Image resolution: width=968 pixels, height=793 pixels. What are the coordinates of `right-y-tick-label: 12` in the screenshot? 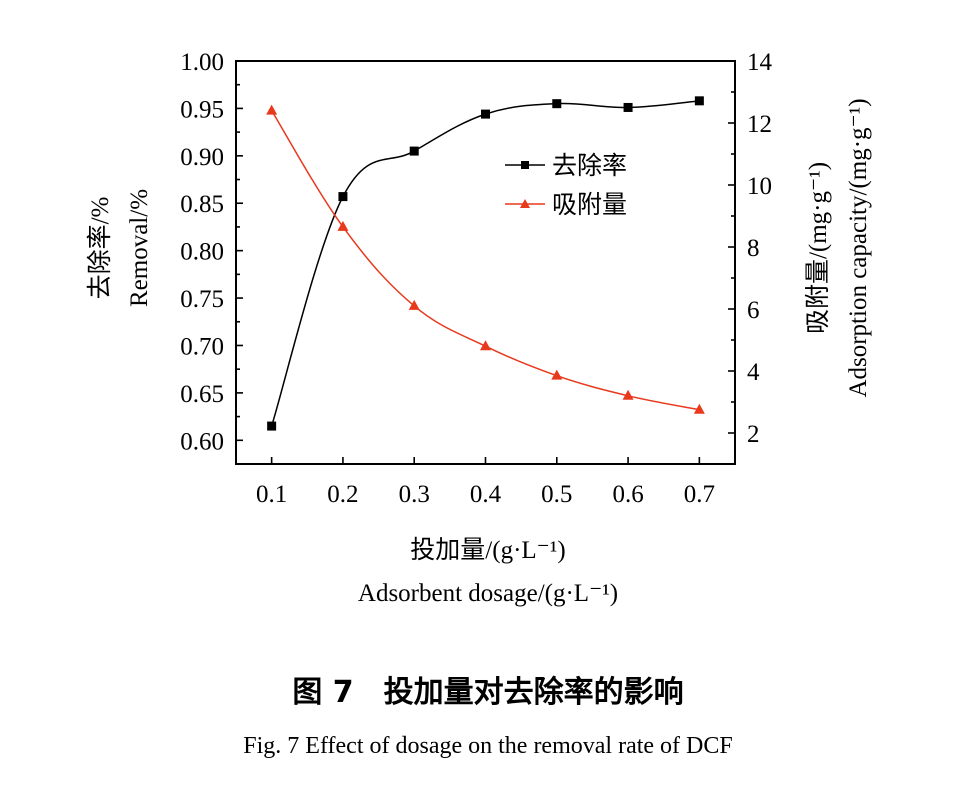 It's located at (759, 124).